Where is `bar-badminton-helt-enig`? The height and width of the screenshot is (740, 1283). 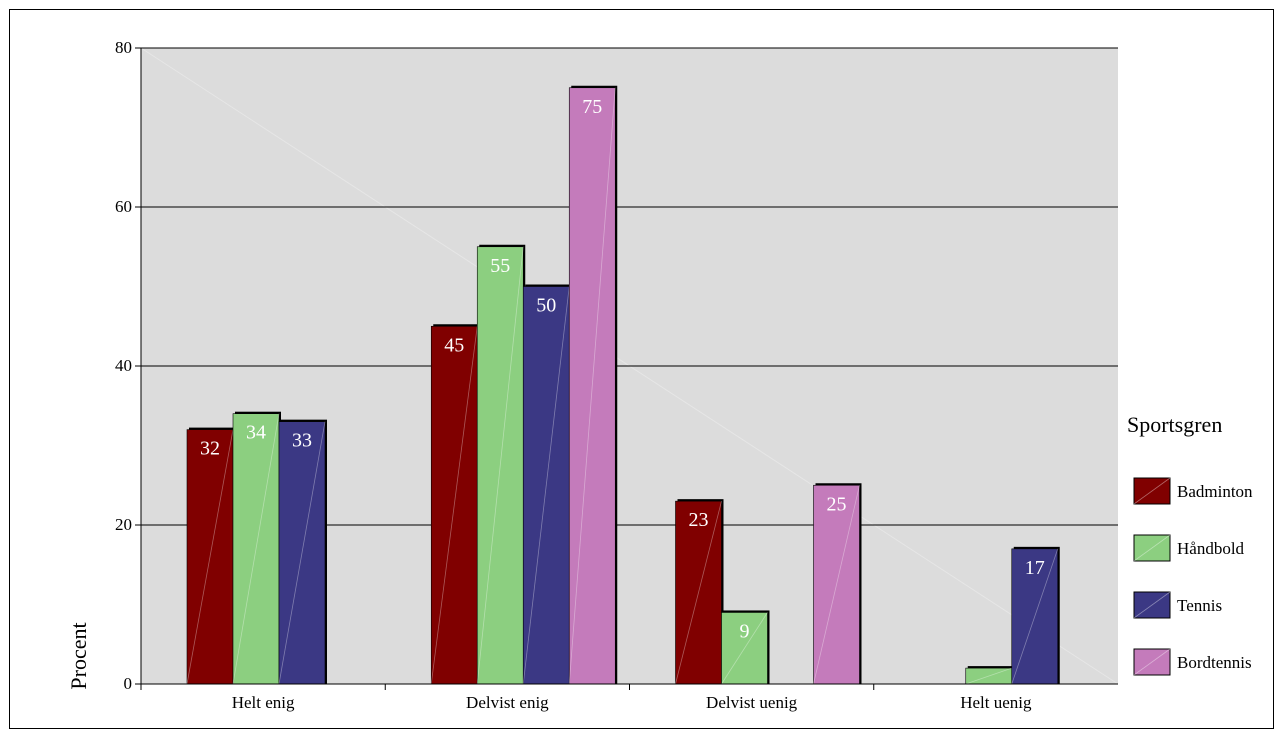 bar-badminton-helt-enig is located at coordinates (210, 557).